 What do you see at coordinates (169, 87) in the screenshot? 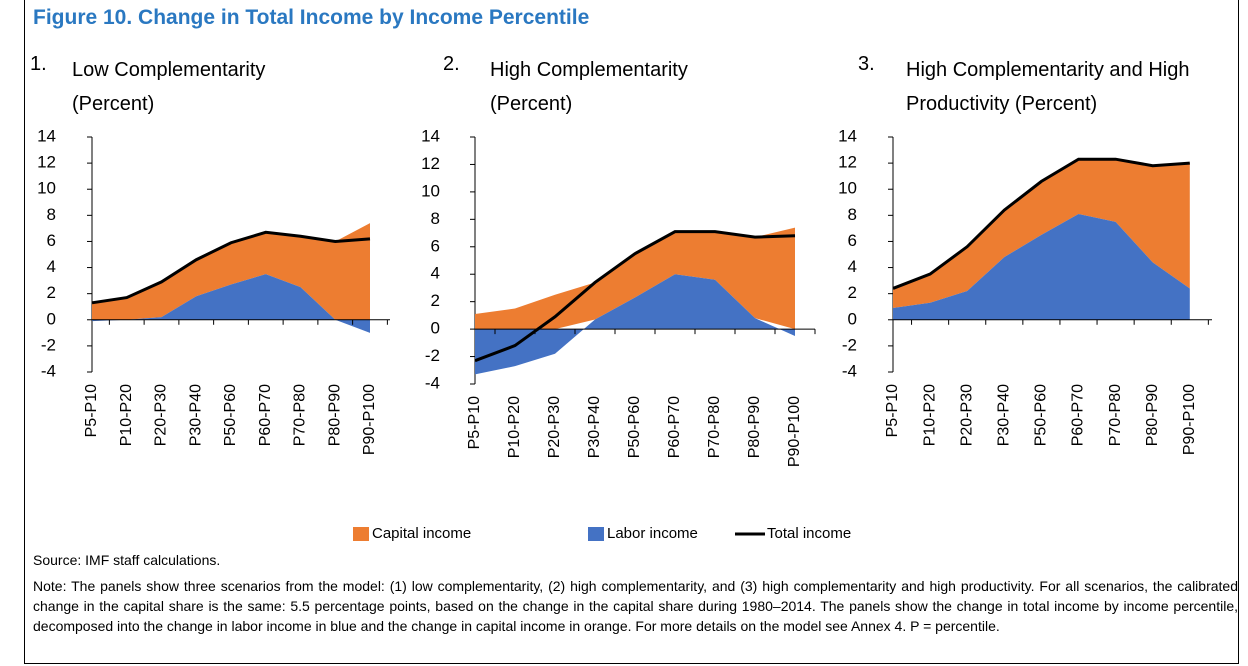
I see `panel-title: Low Complementarity (Percent)` at bounding box center [169, 87].